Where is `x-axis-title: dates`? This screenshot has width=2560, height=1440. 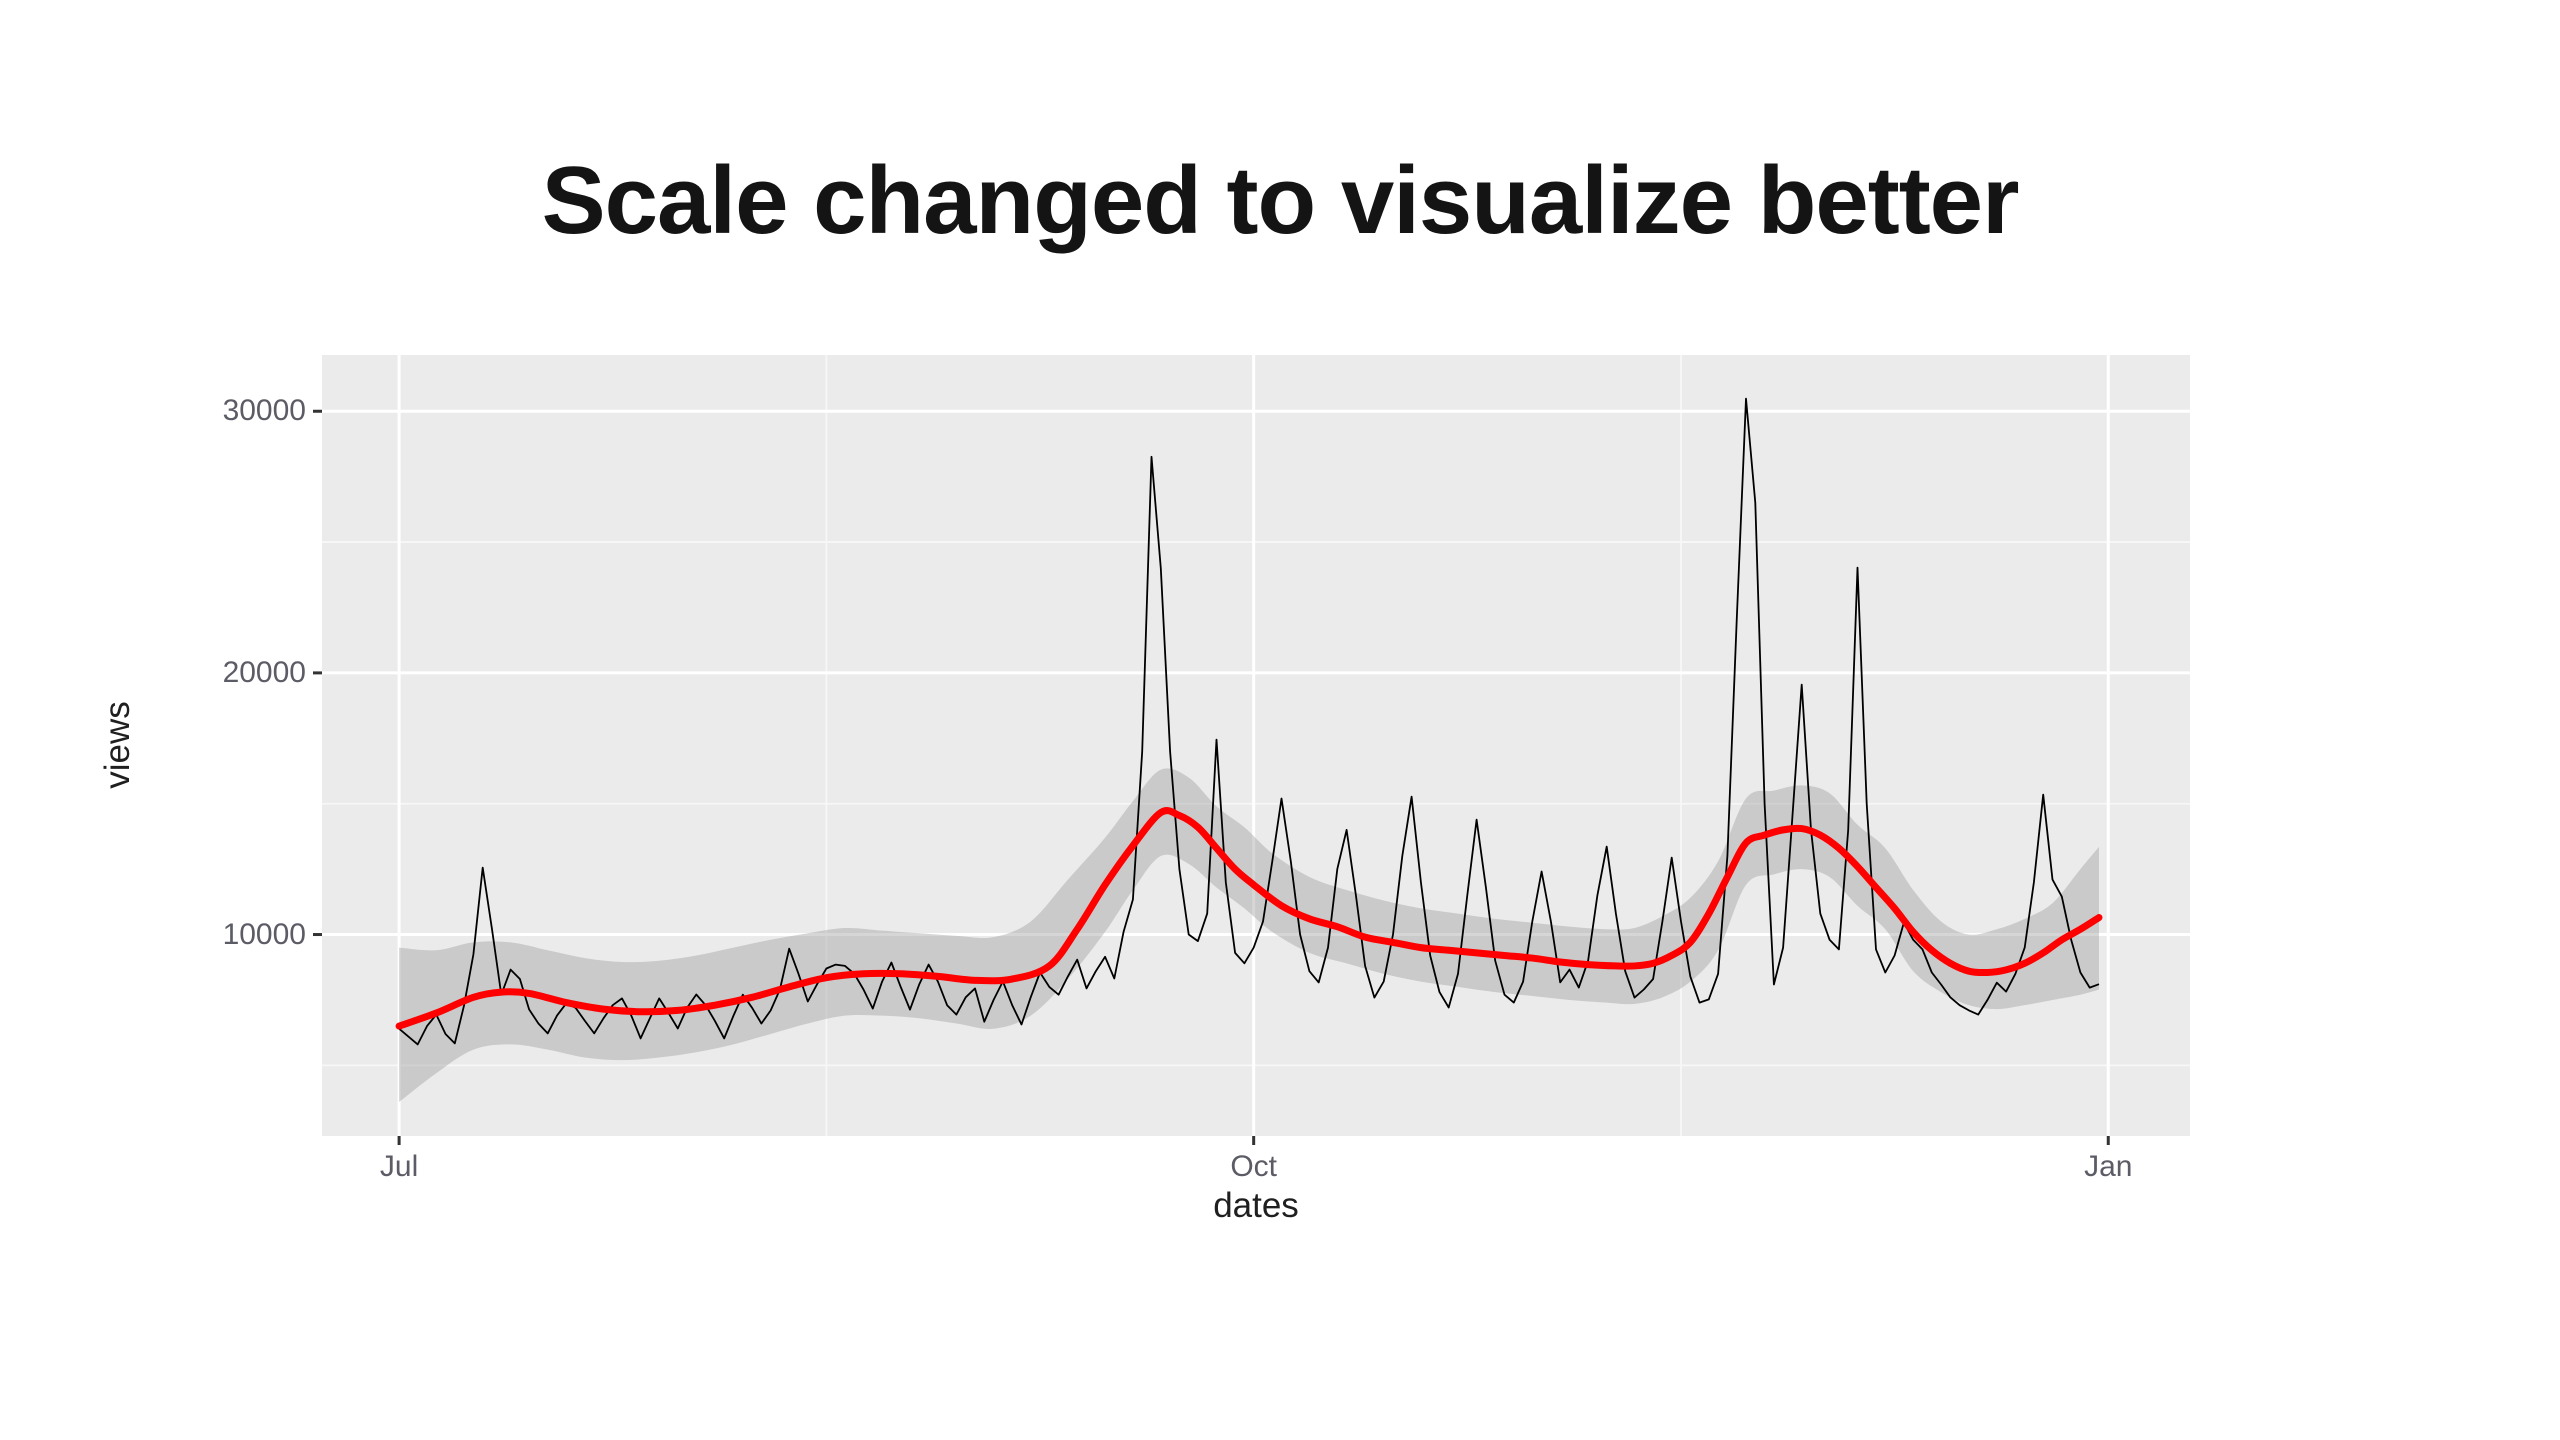 x-axis-title: dates is located at coordinates (1256, 1205).